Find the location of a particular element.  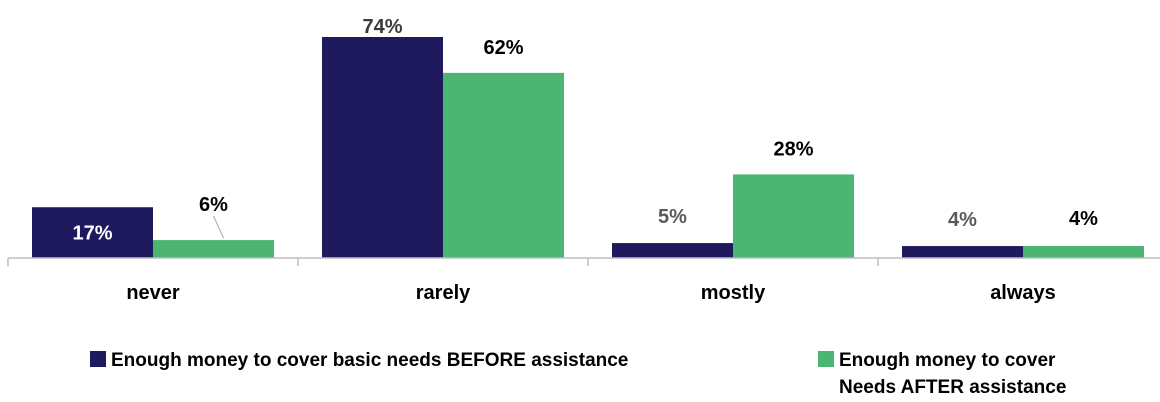

bar-before-never is located at coordinates (92, 232).